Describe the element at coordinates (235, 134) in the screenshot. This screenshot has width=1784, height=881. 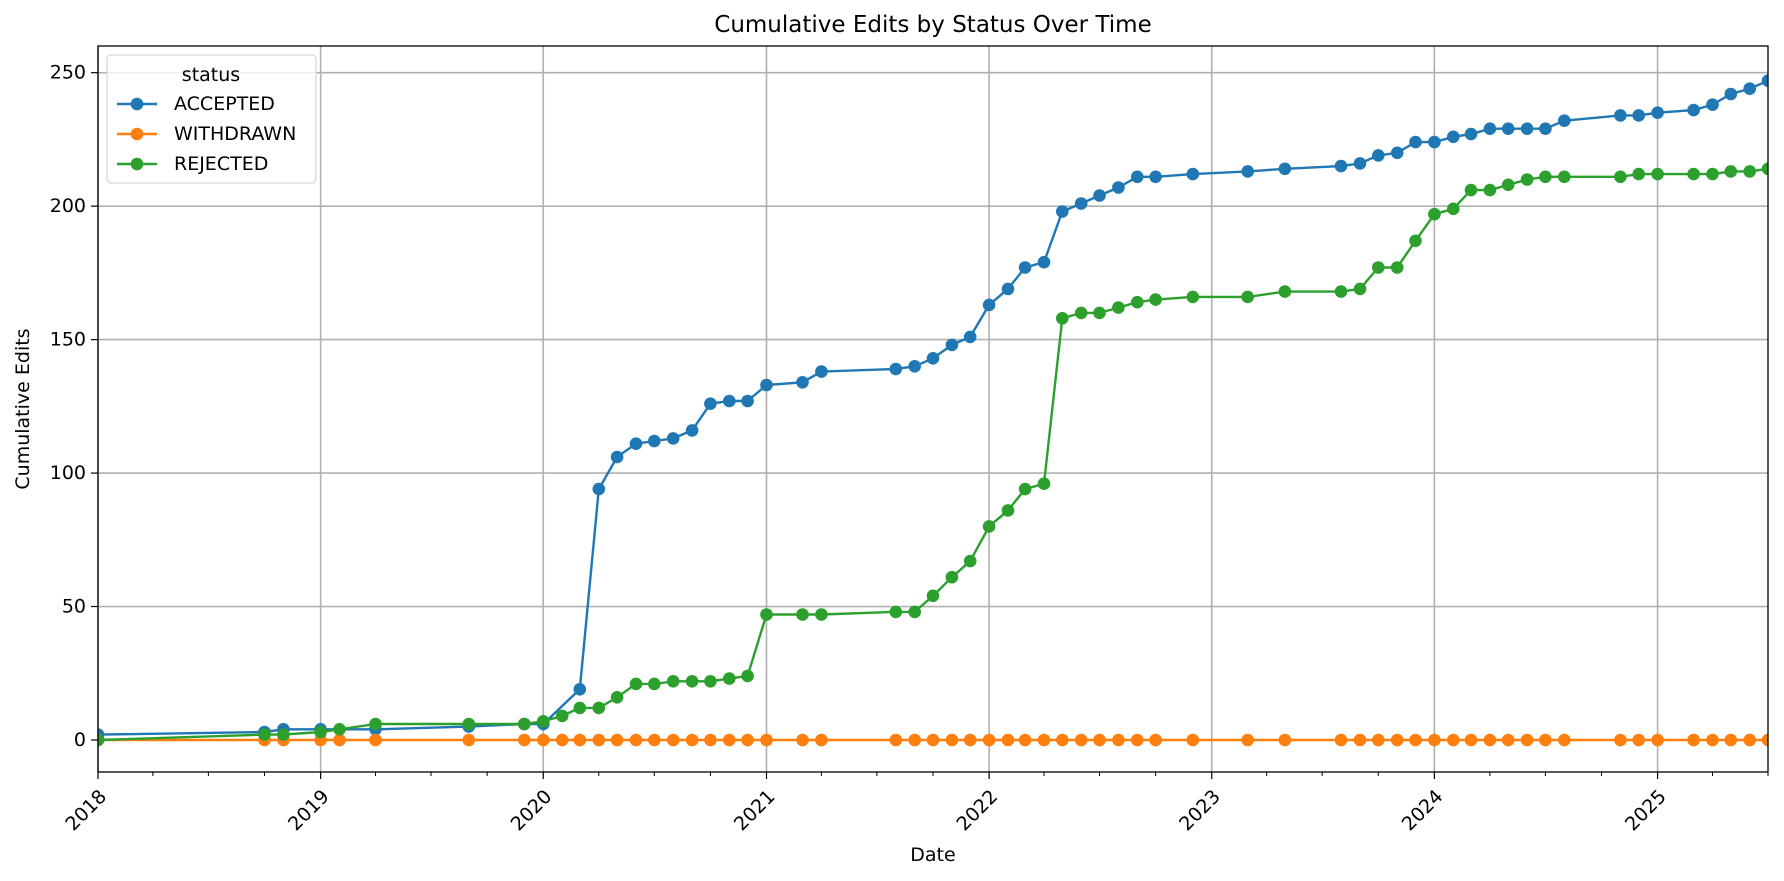
I see `legend-label-withdrawn: WITHDRAWN` at that location.